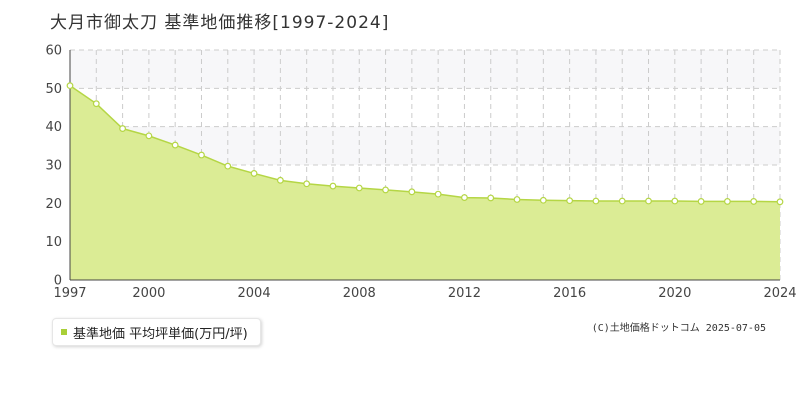 This screenshot has width=800, height=400. I want to click on x-tick-label: 2000, so click(148, 293).